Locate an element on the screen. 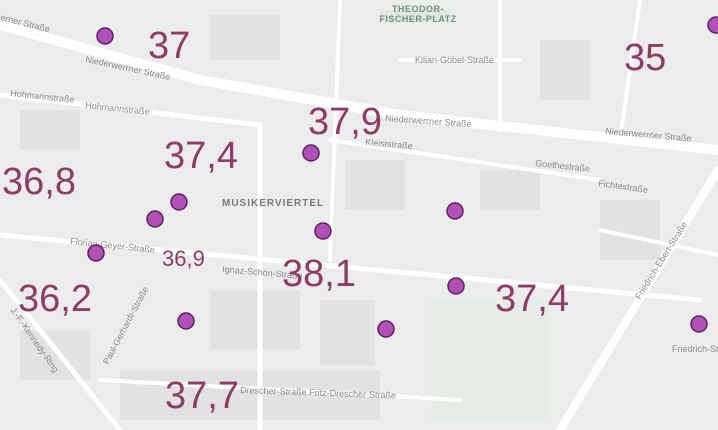 The height and width of the screenshot is (430, 718). value-label: 36,2 is located at coordinates (55, 299).